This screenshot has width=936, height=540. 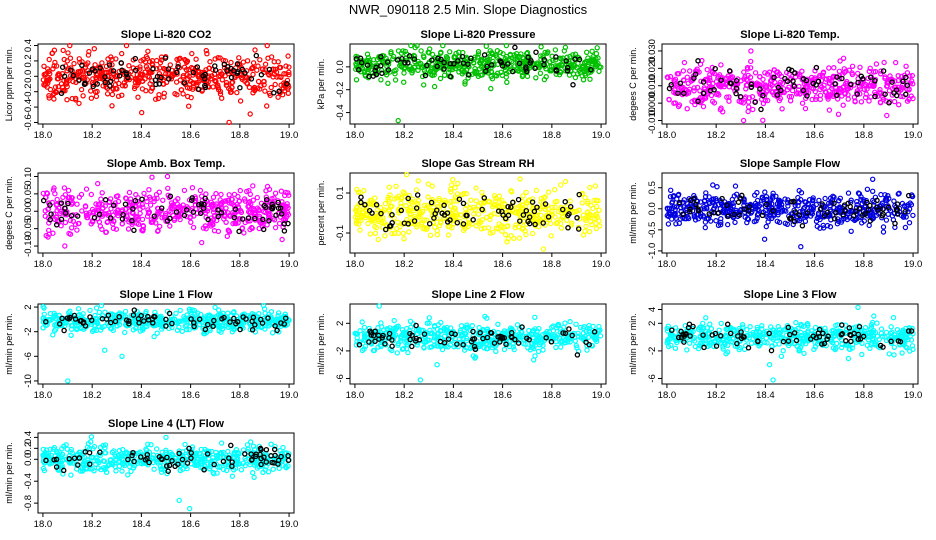 What do you see at coordinates (340, 192) in the screenshot?
I see `y-tick-label: 0.1` at bounding box center [340, 192].